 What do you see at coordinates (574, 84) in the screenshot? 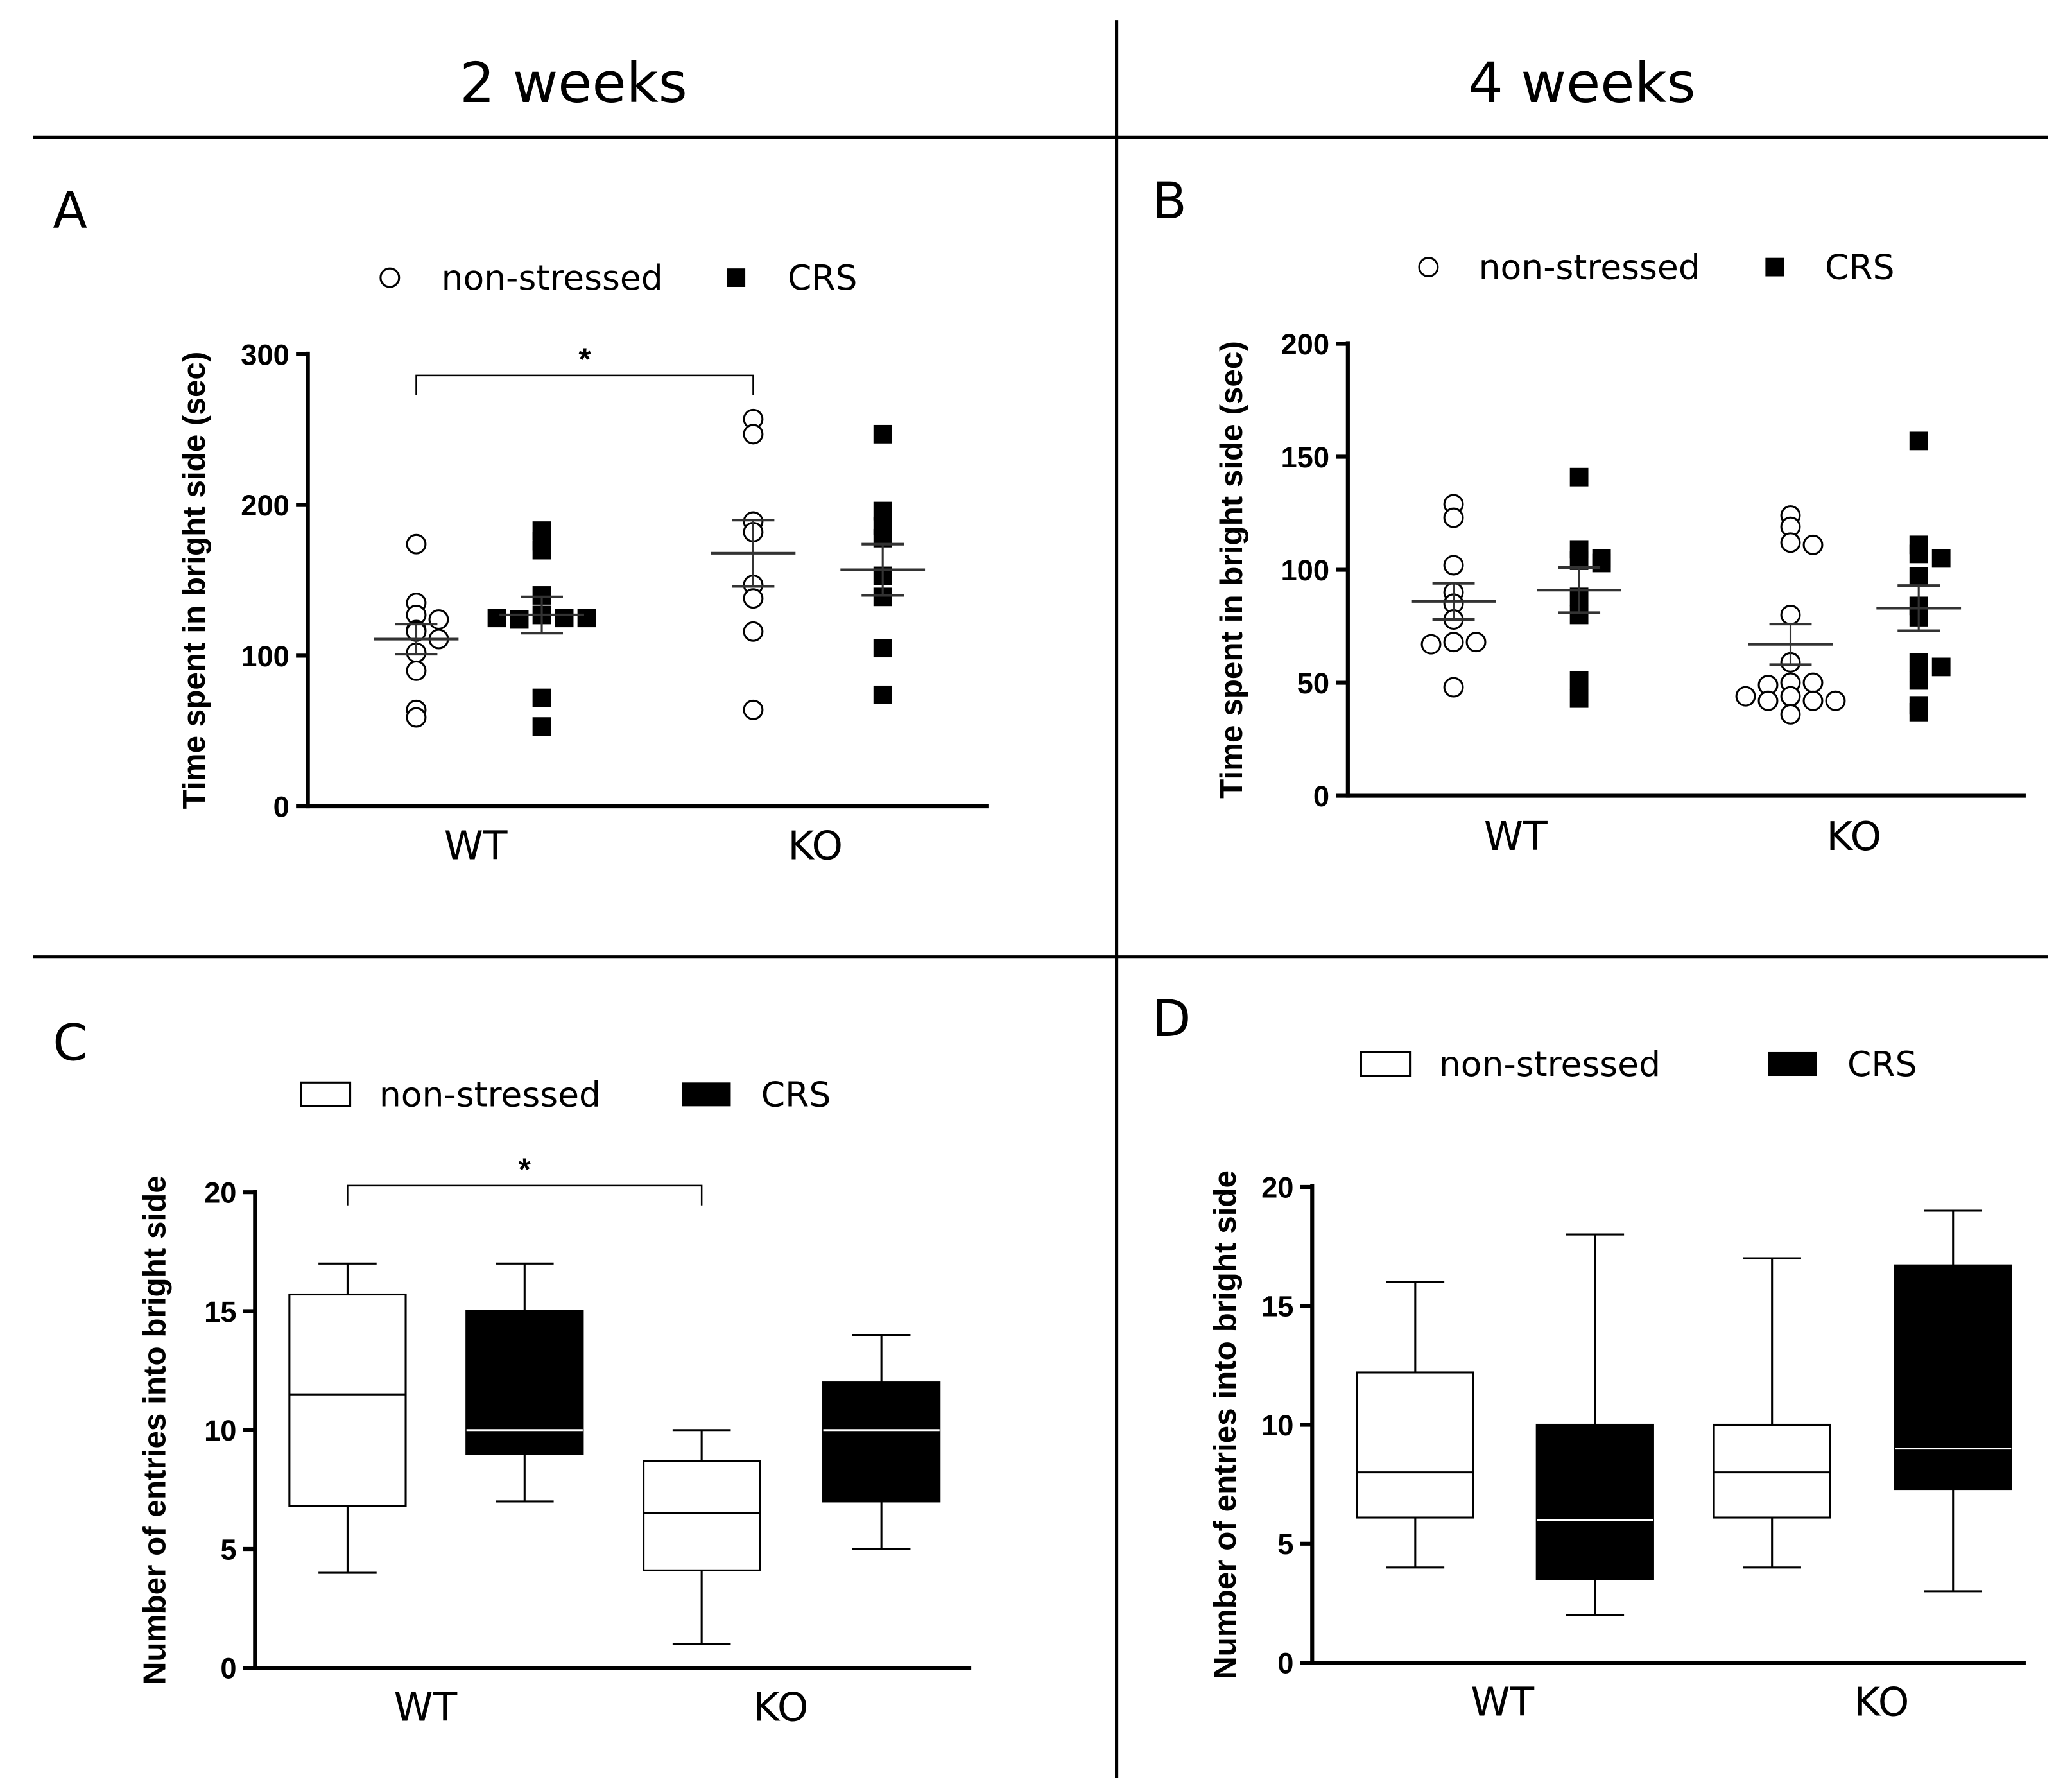
I see `header-2-weeks: 2 weeks` at bounding box center [574, 84].